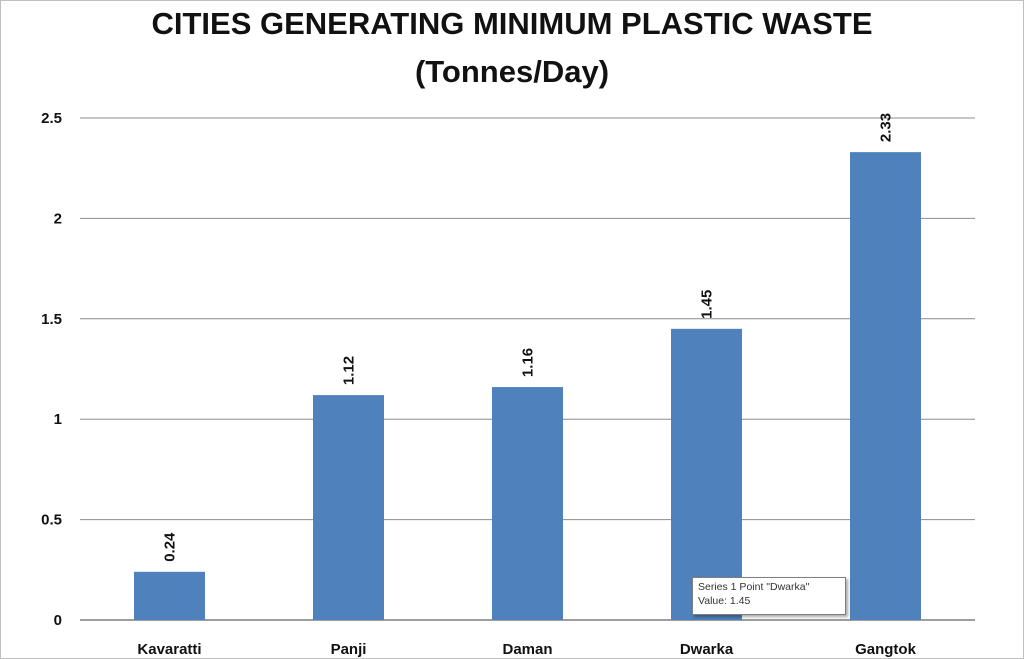  What do you see at coordinates (512, 71) in the screenshot?
I see `chart-subtitle: (Tonnes/Day)` at bounding box center [512, 71].